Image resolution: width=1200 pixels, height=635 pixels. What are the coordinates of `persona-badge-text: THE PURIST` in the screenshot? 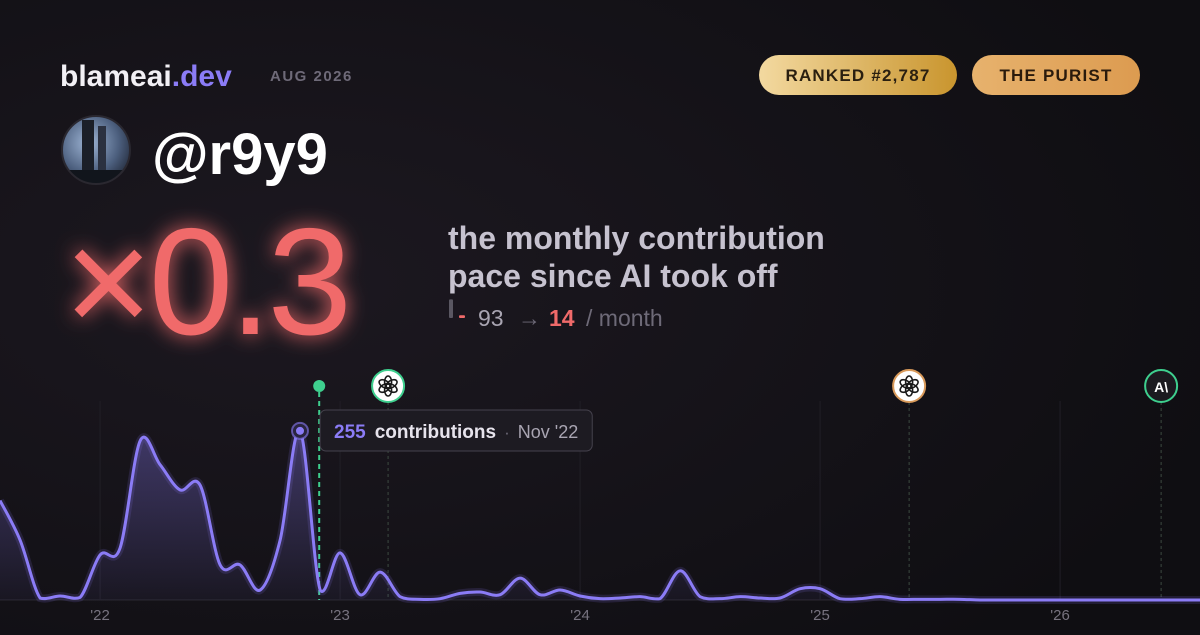 It's located at (1055, 75).